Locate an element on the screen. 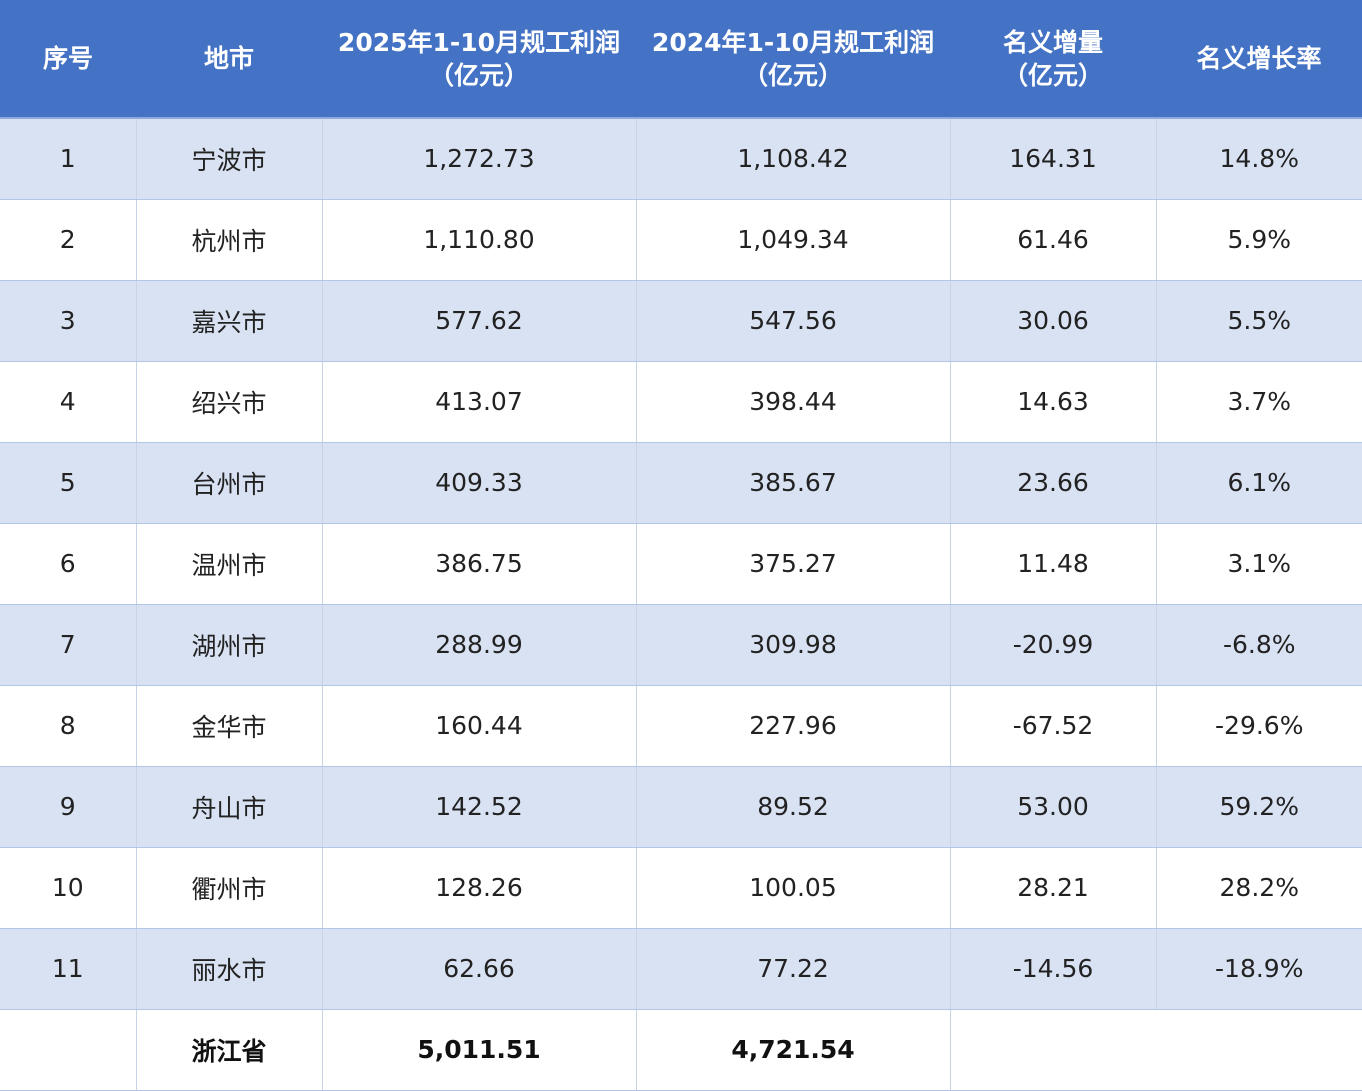  cell-index: 1 is located at coordinates (68, 159).